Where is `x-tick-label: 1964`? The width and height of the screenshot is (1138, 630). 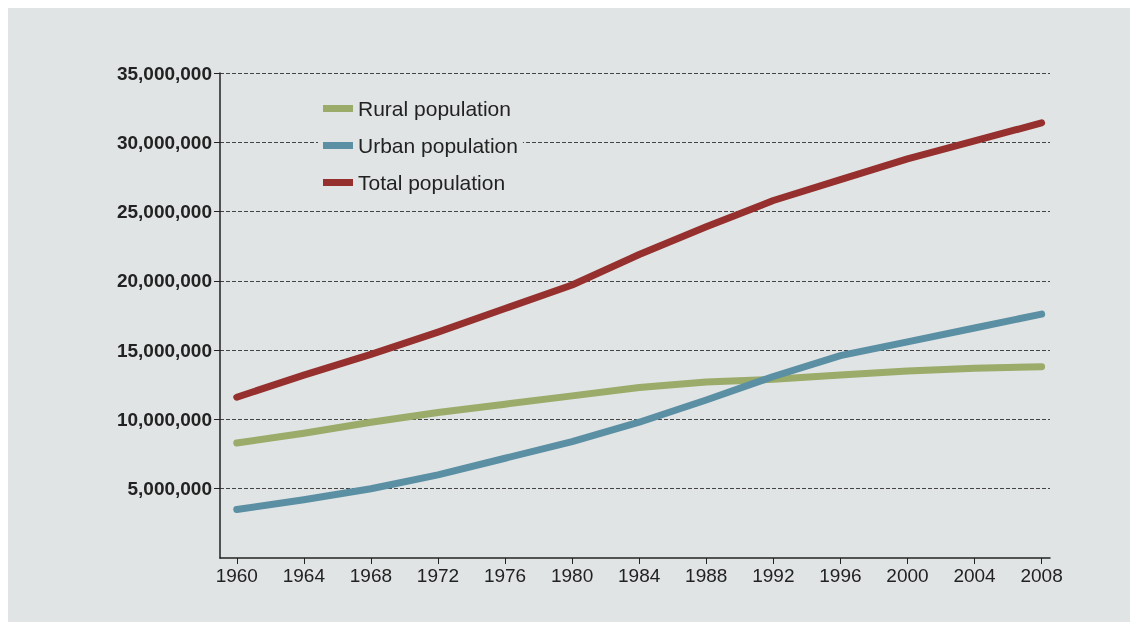 x-tick-label: 1964 is located at coordinates (304, 575).